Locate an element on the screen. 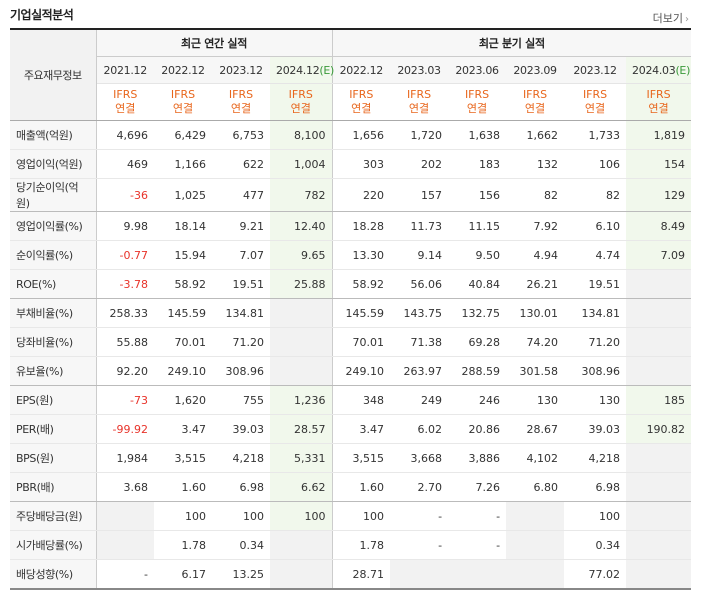 The image size is (703, 590). table-cell: 185 is located at coordinates (659, 400).